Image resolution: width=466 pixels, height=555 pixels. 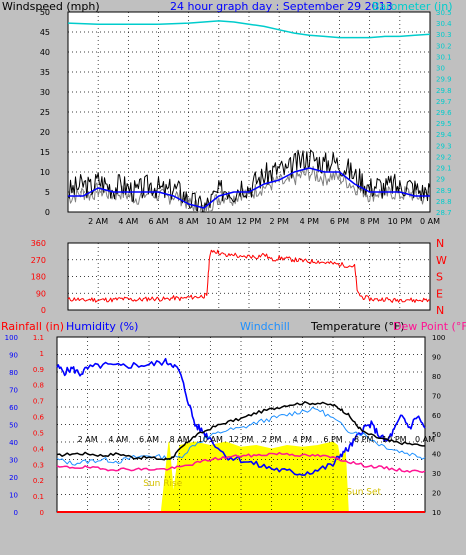 What do you see at coordinates (271, 439) in the screenshot?
I see `temp-x-tick-2-pm: 2 PM` at bounding box center [271, 439].